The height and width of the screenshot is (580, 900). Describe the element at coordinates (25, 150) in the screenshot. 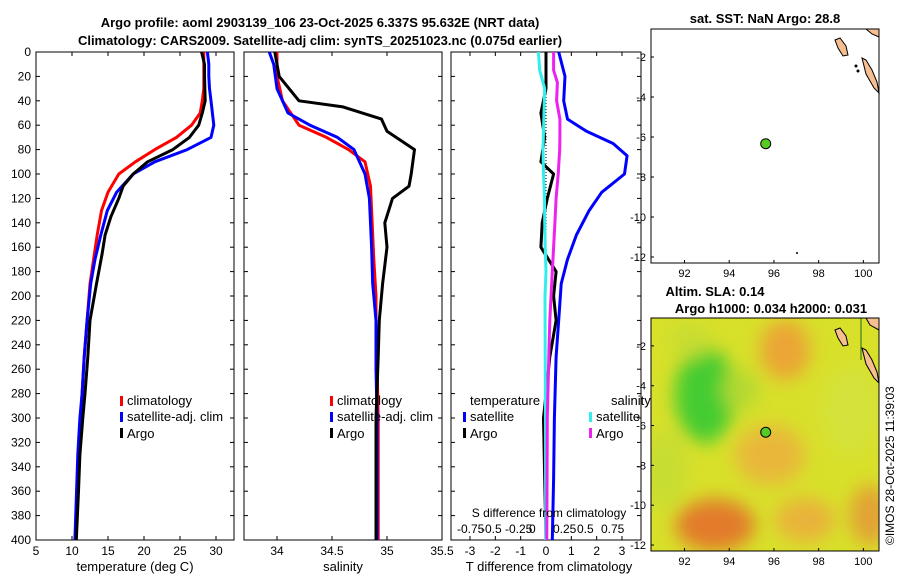

I see `depth-tick-label: 80` at that location.